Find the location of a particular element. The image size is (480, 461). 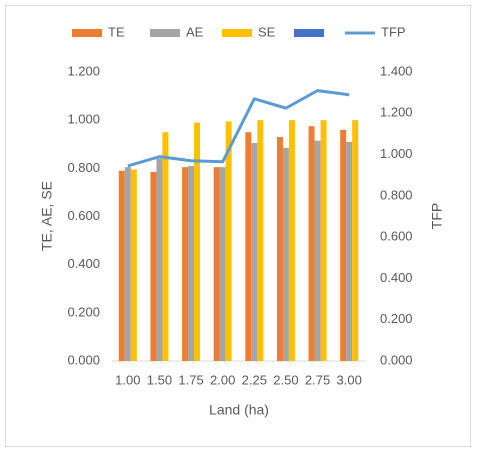

y-tick-label: 0.000 is located at coordinates (83, 359).